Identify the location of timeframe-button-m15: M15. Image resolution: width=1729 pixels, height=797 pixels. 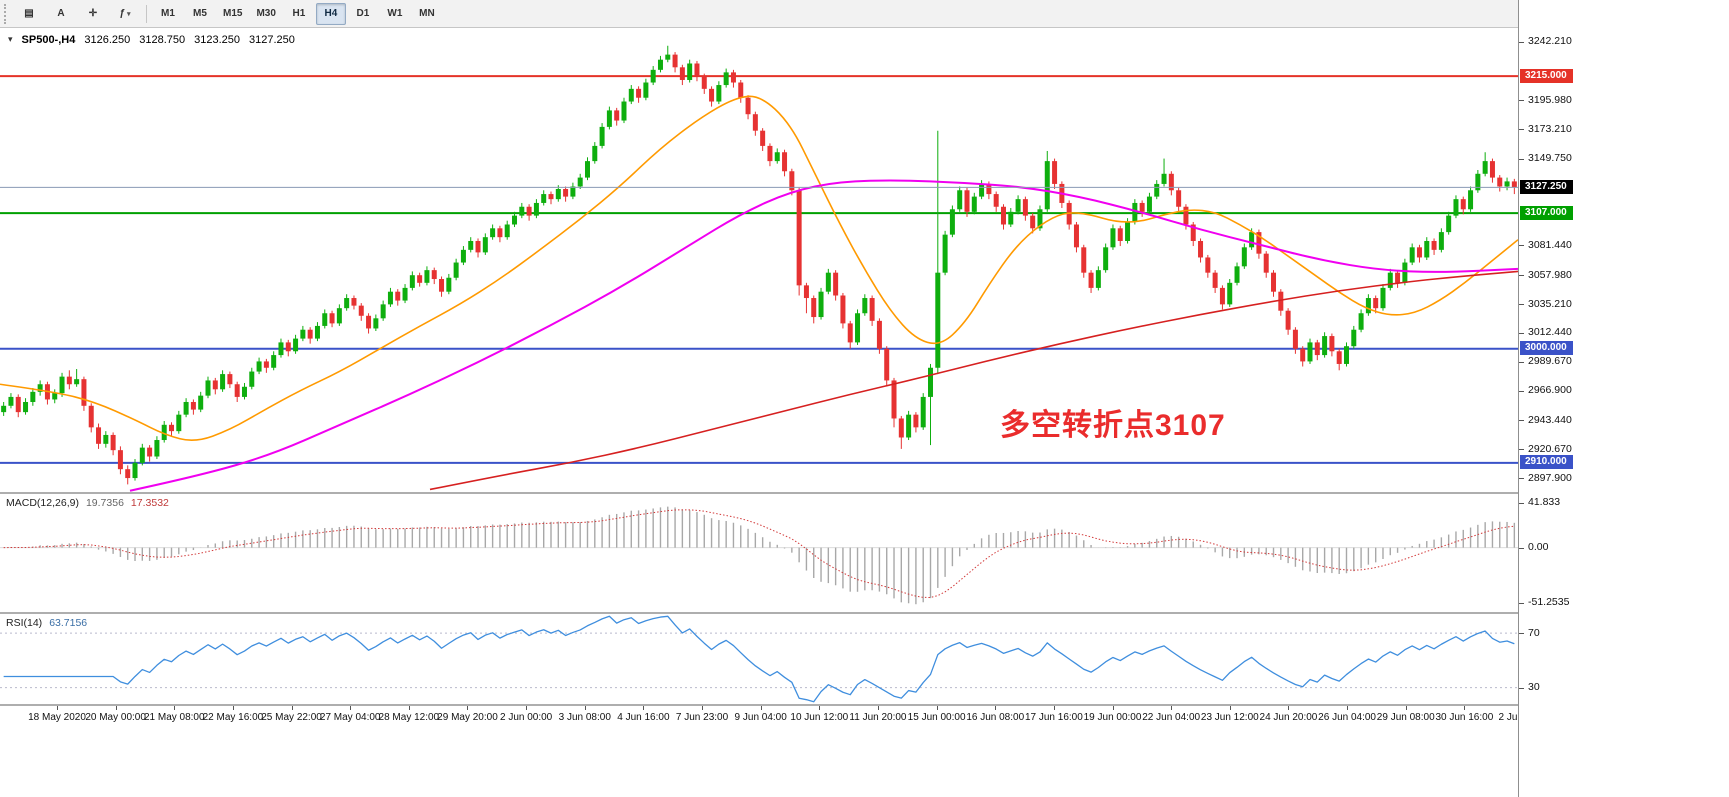
(233, 13).